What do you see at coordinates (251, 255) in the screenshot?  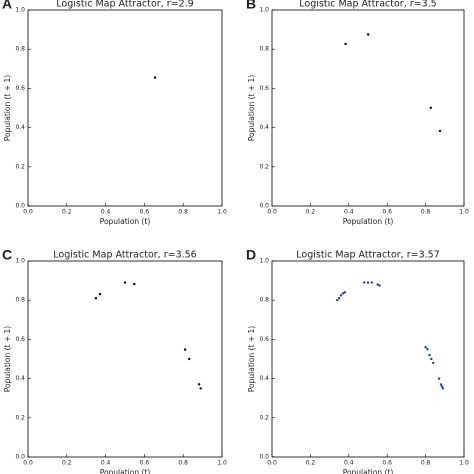 I see `panel-label: D` at bounding box center [251, 255].